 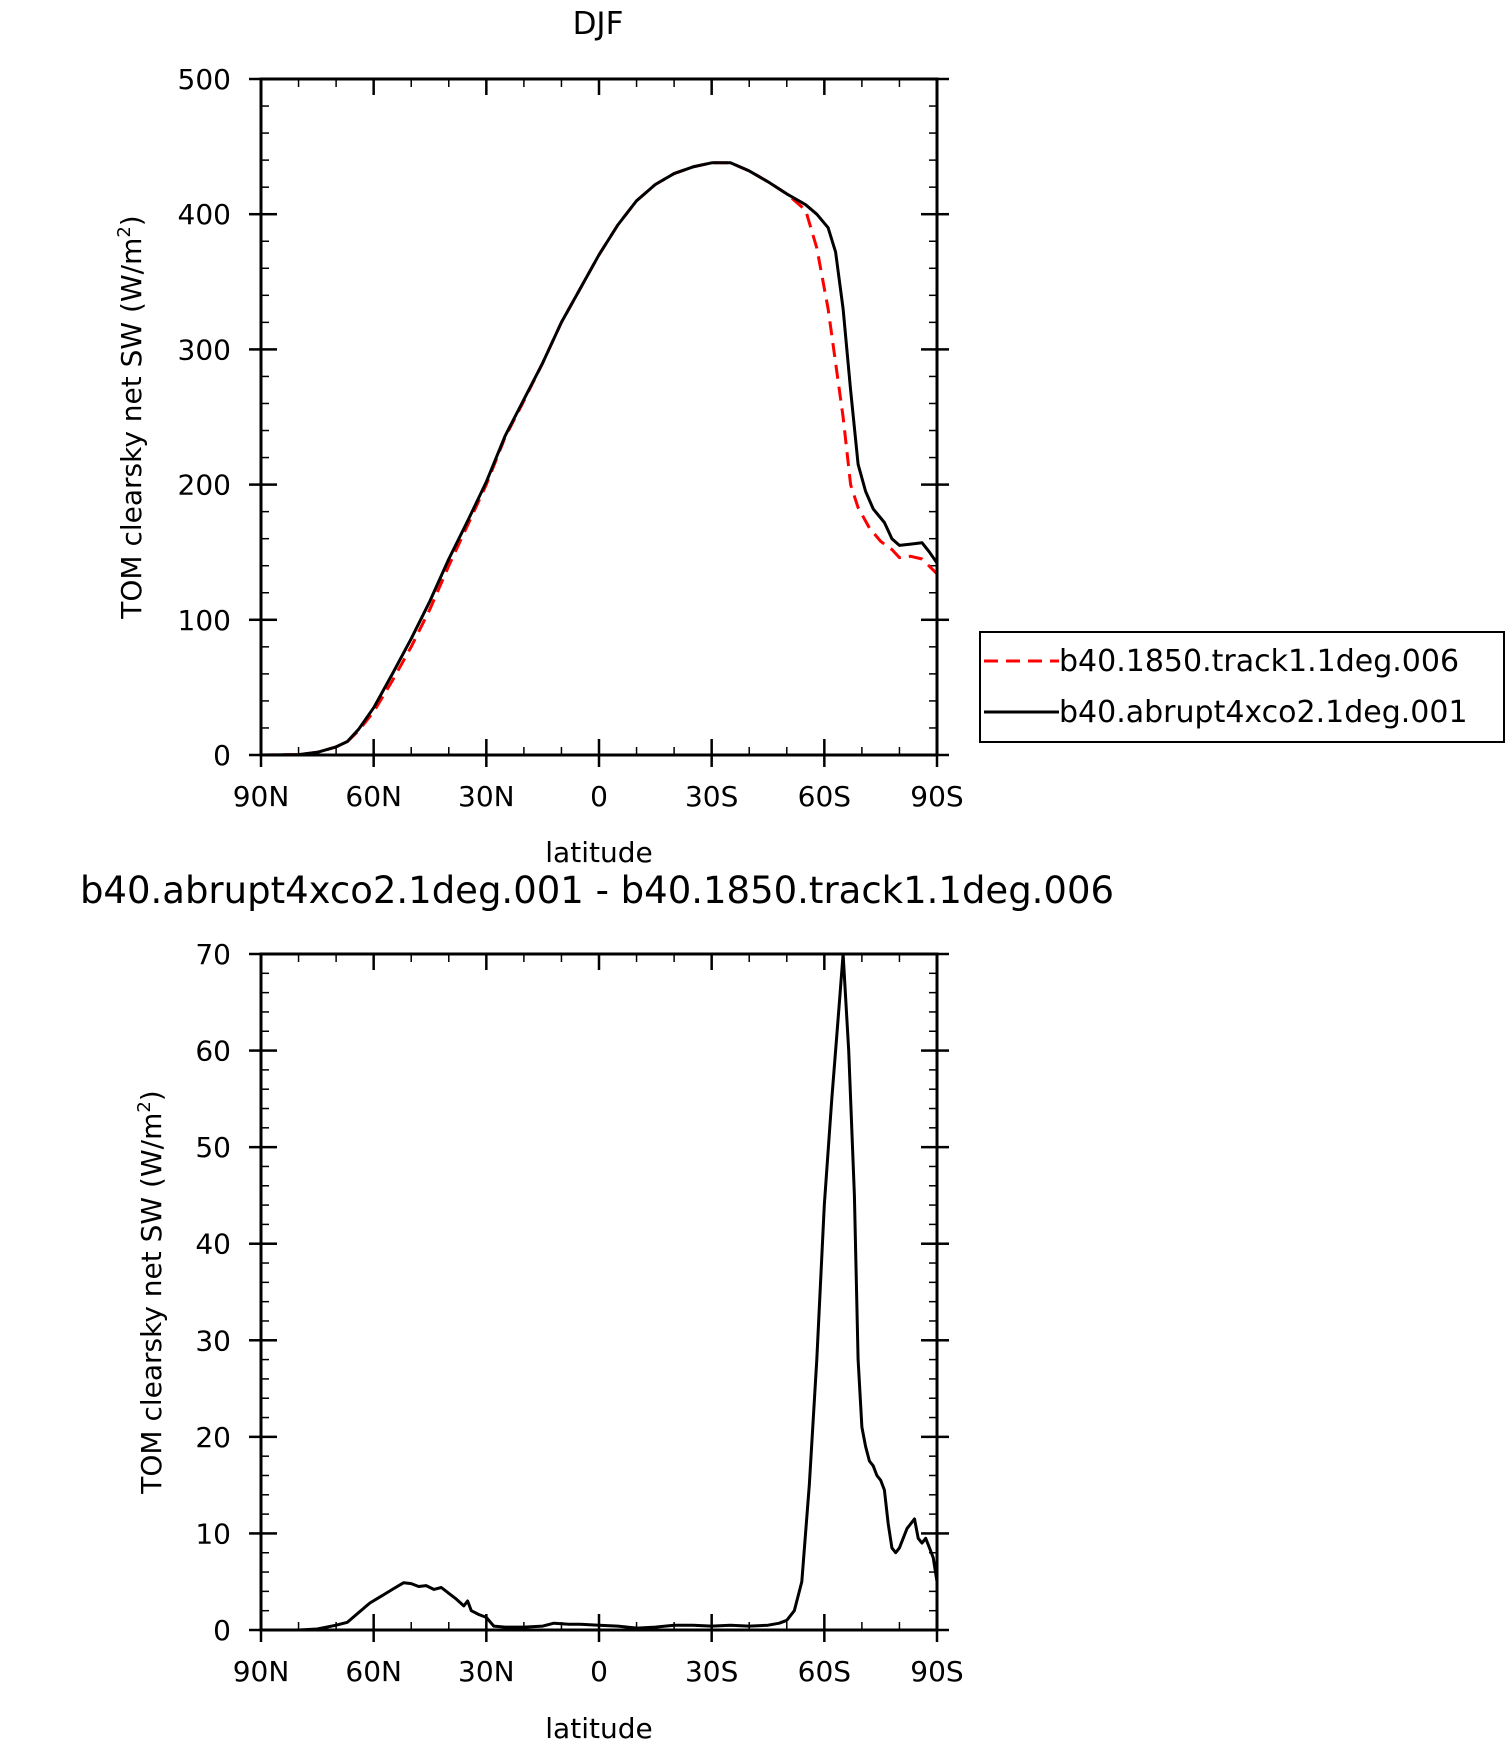 I want to click on bottom-x-tick-label: 90N, so click(x=261, y=1671).